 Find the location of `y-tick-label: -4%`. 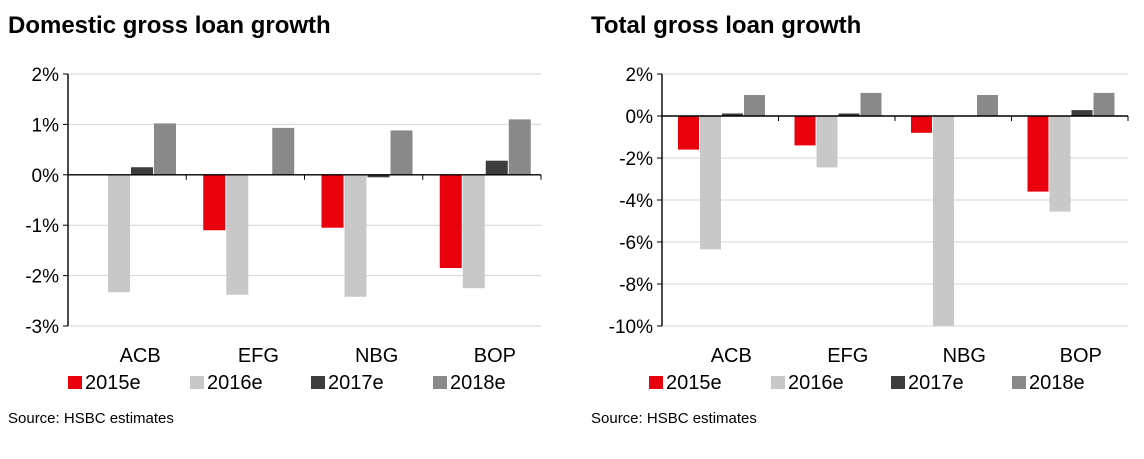

y-tick-label: -4% is located at coordinates (636, 201).